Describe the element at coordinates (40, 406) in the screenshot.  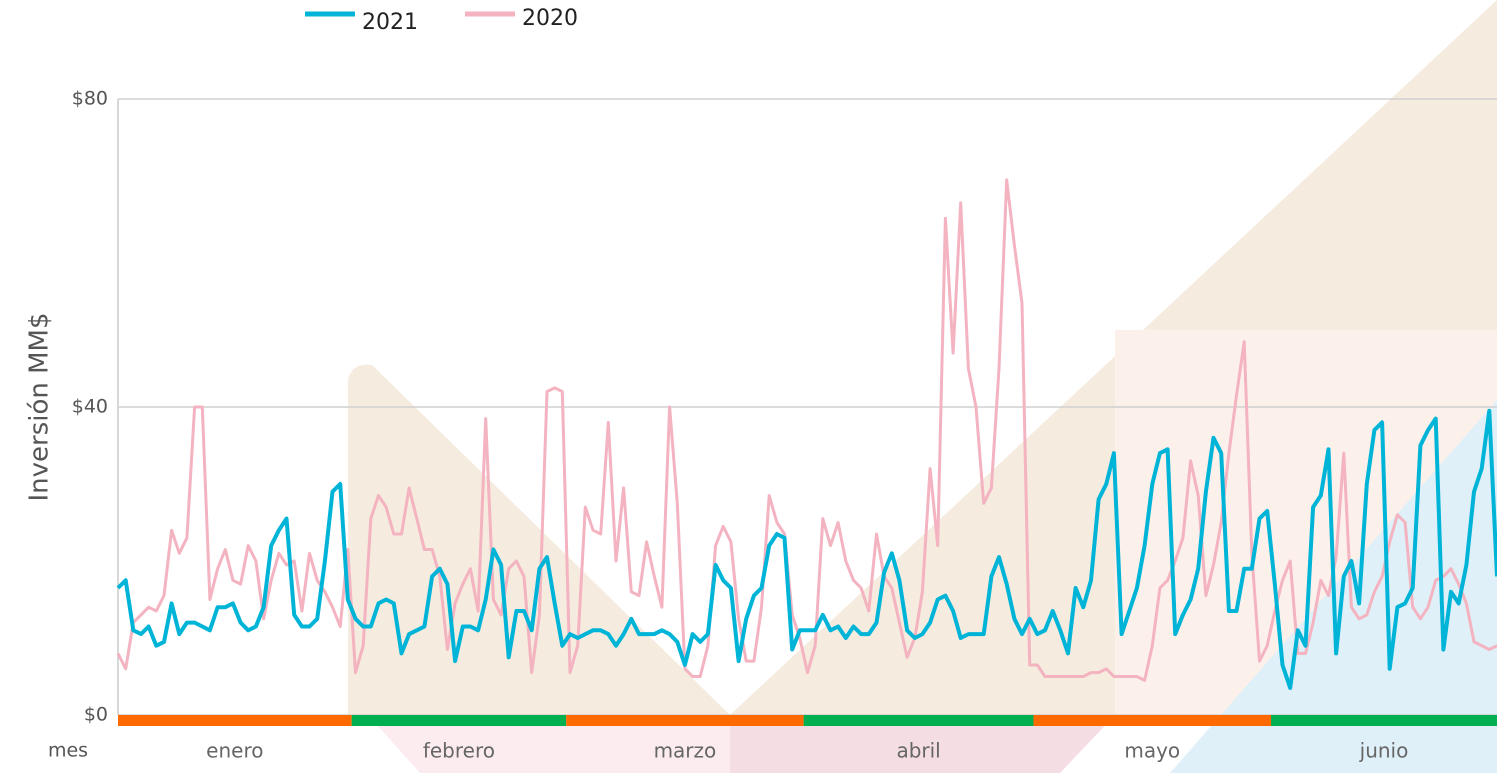
I see `y-axis-title: Inversión MM$` at that location.